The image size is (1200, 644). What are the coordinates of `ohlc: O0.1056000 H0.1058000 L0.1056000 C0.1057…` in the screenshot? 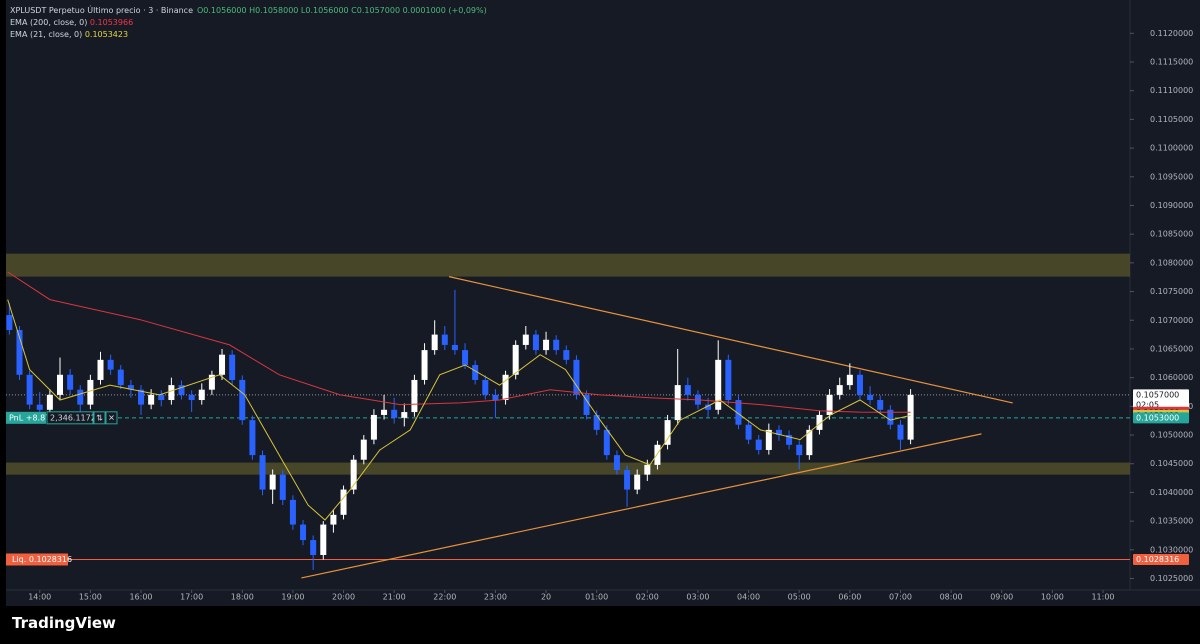 It's located at (342, 10).